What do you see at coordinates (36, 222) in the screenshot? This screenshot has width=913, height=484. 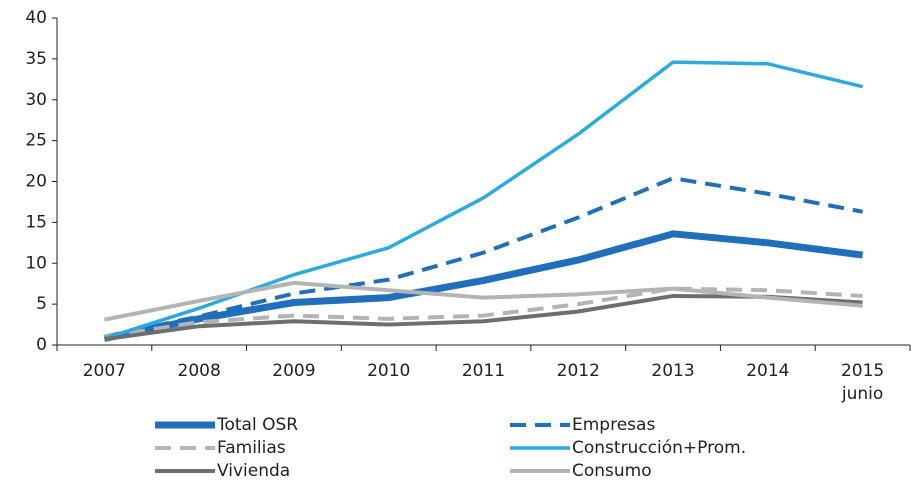 I see `y-tick-label: 15` at bounding box center [36, 222].